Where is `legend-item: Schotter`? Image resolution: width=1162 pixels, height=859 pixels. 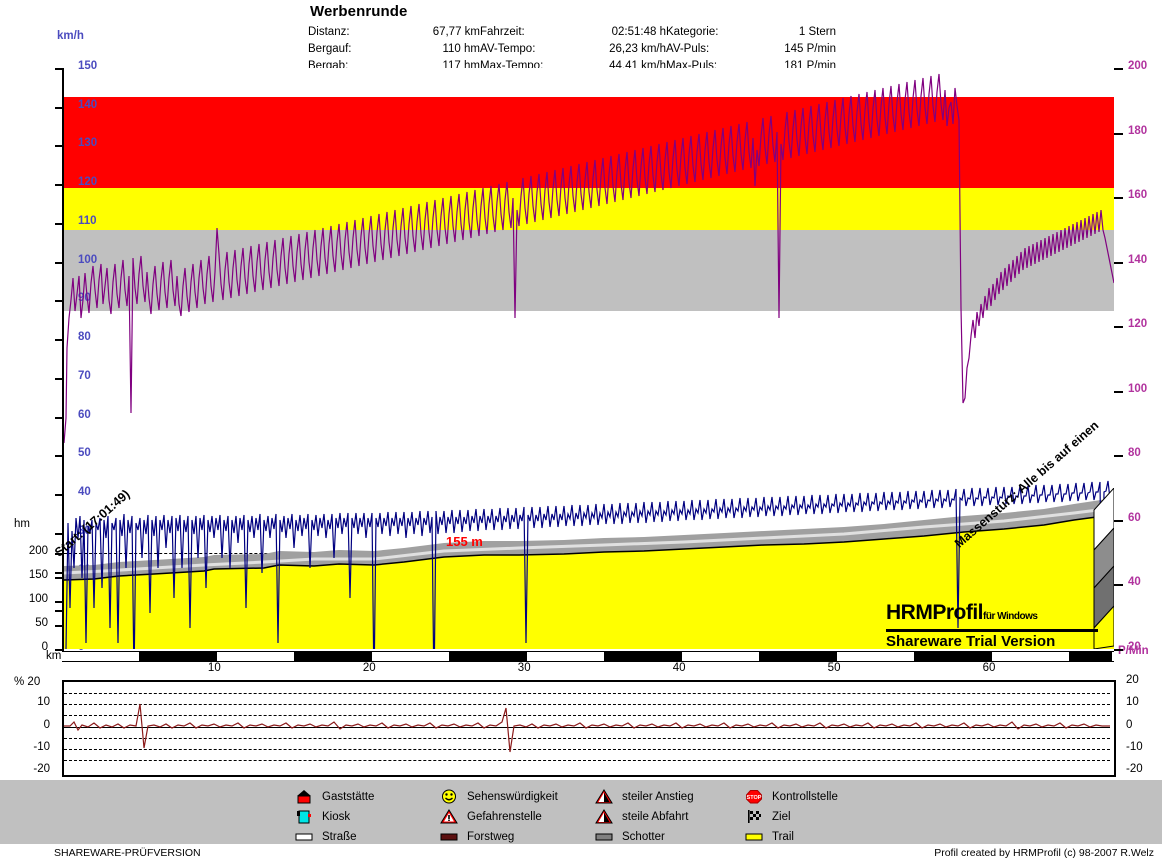 legend-item: Schotter is located at coordinates (644, 837).